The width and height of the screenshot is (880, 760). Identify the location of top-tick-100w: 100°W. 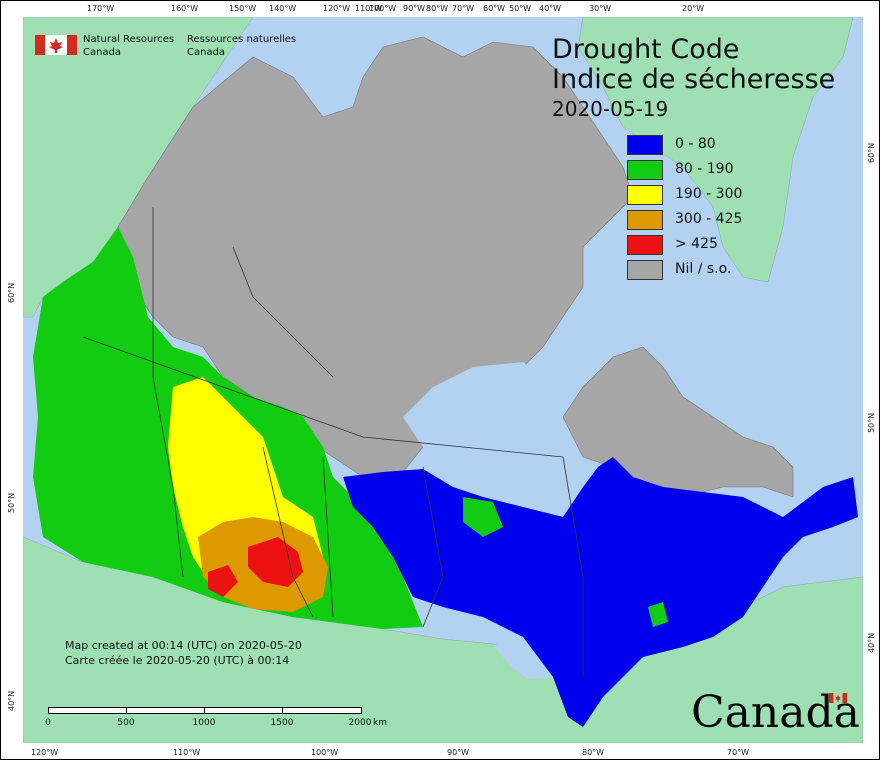
(383, 8).